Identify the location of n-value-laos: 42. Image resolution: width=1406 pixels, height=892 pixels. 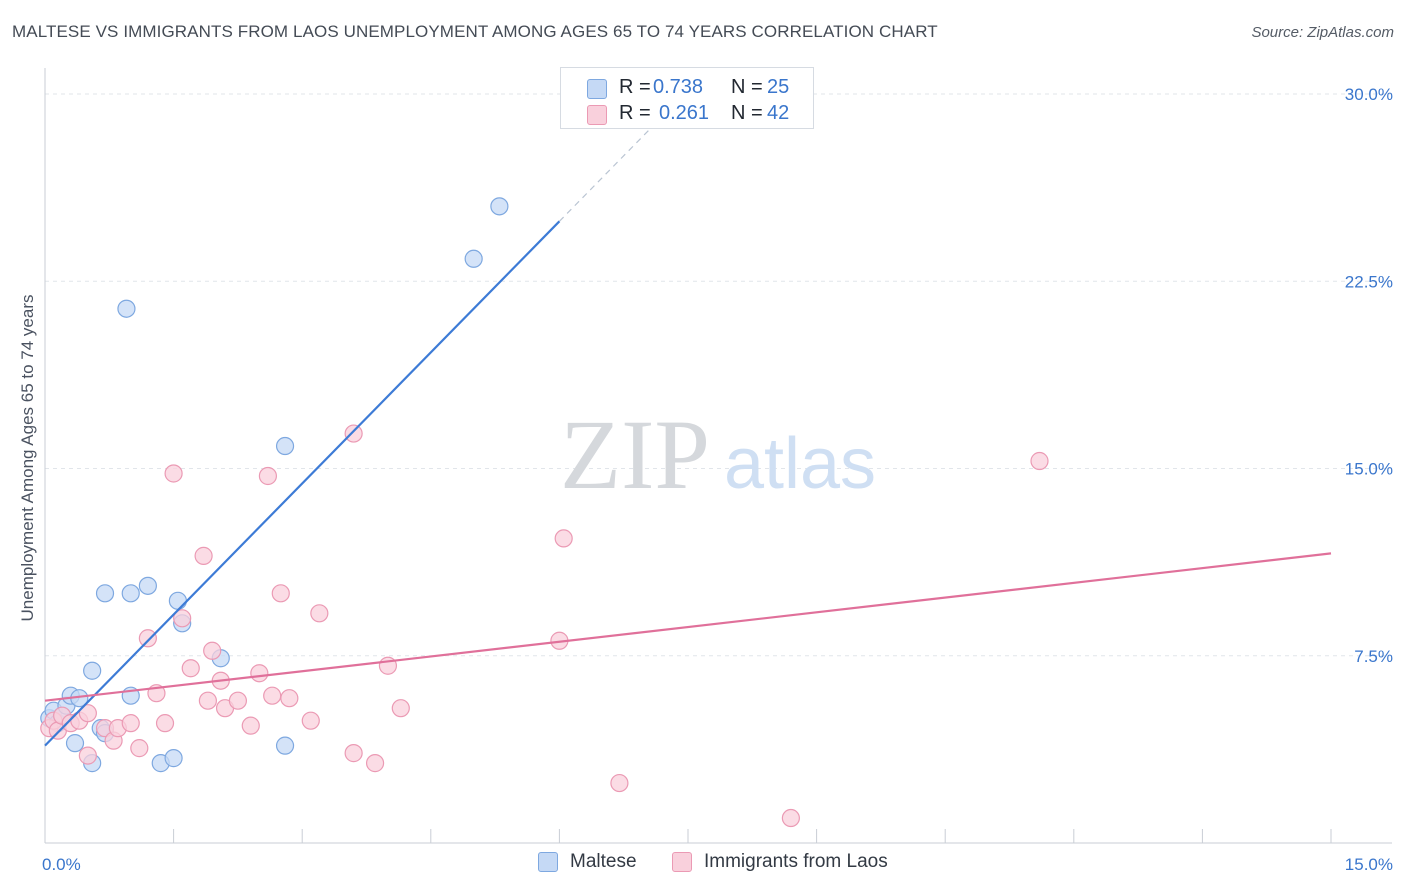
(778, 113).